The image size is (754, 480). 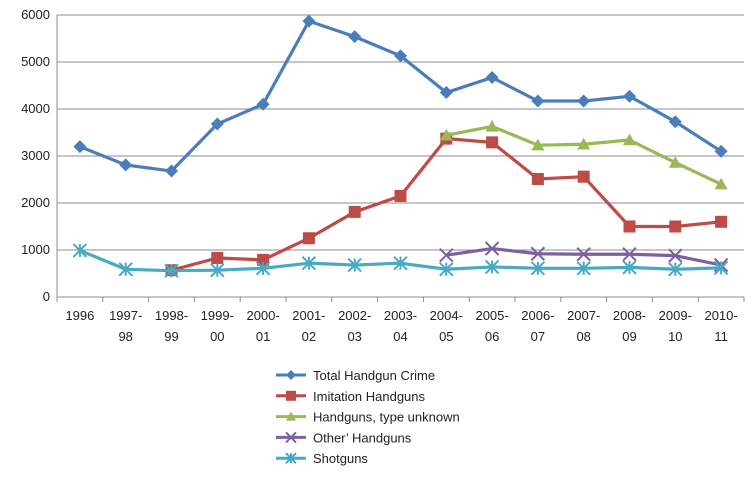 I want to click on x-tick-label: 2003-, so click(x=400, y=315).